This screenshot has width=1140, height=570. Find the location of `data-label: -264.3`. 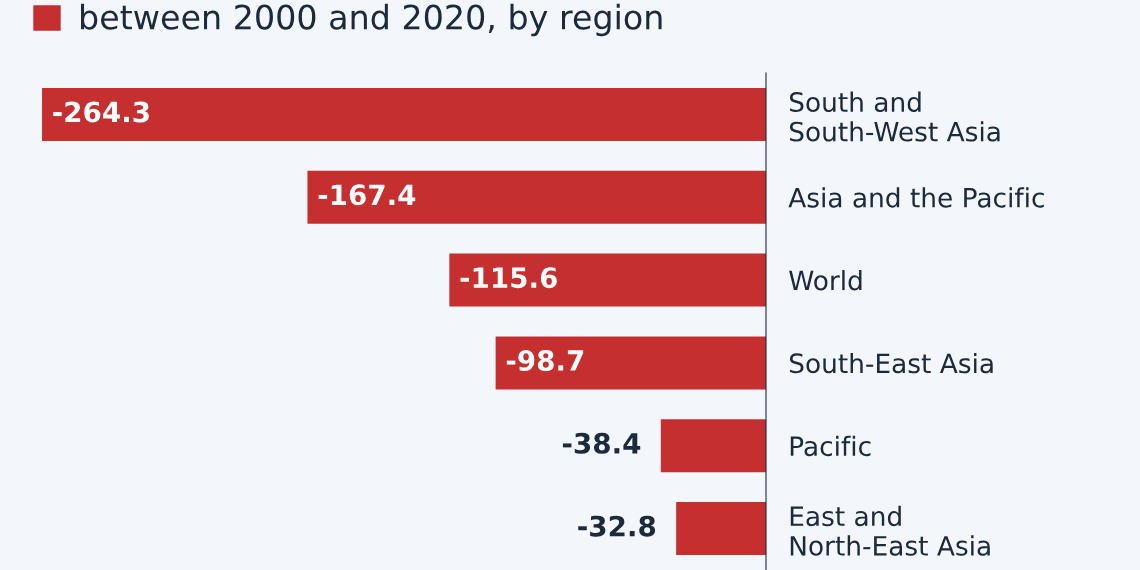

data-label: -264.3 is located at coordinates (101, 112).